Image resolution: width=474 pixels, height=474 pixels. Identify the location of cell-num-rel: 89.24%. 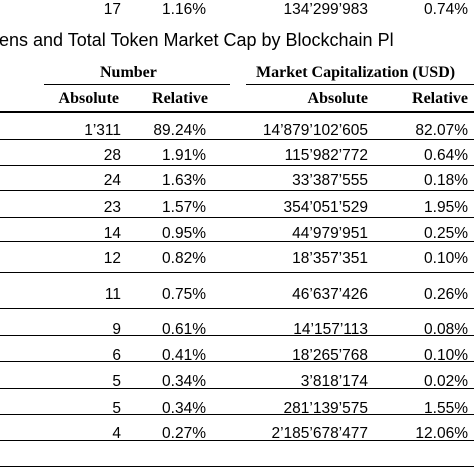
(179, 130).